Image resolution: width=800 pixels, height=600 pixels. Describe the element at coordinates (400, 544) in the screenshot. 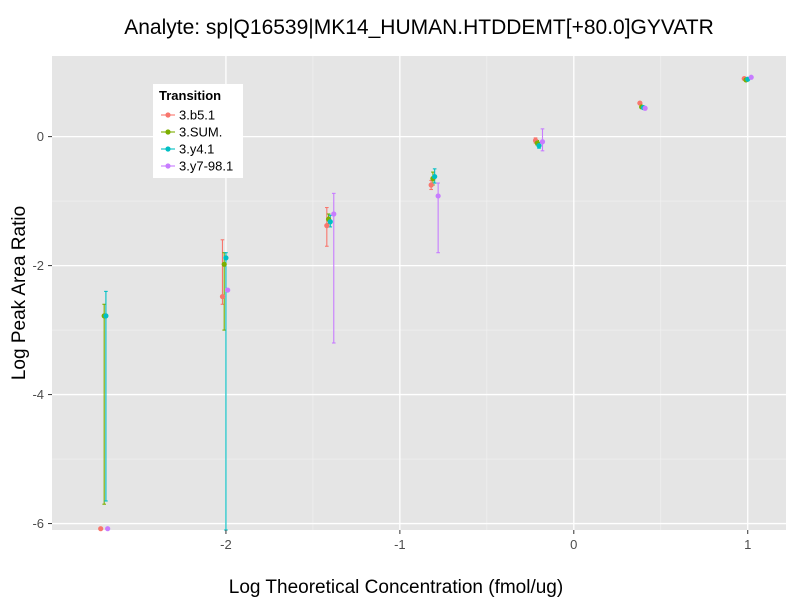

I see `x-tick-label: -1` at that location.